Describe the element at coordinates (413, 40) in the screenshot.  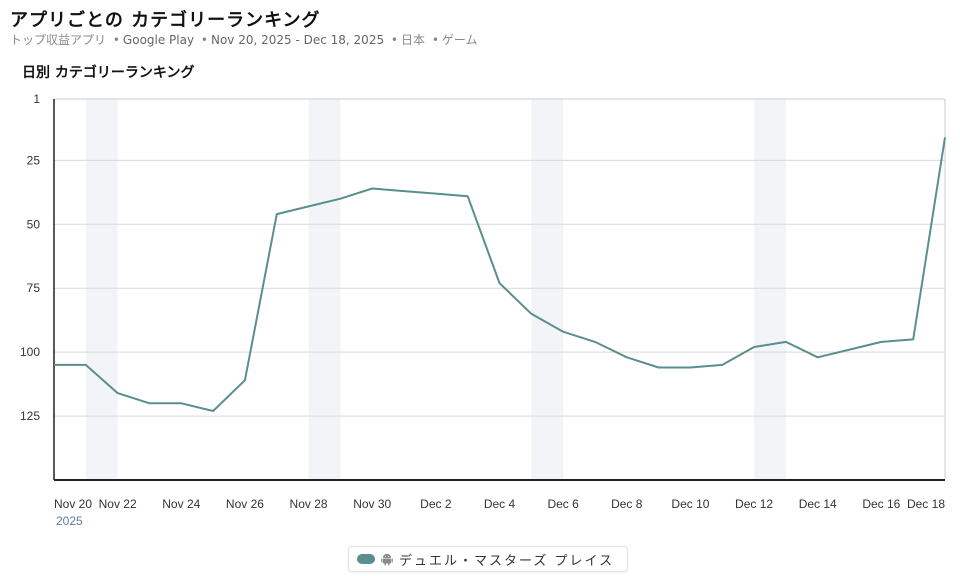
I see `subtitle-country: 日本` at that location.